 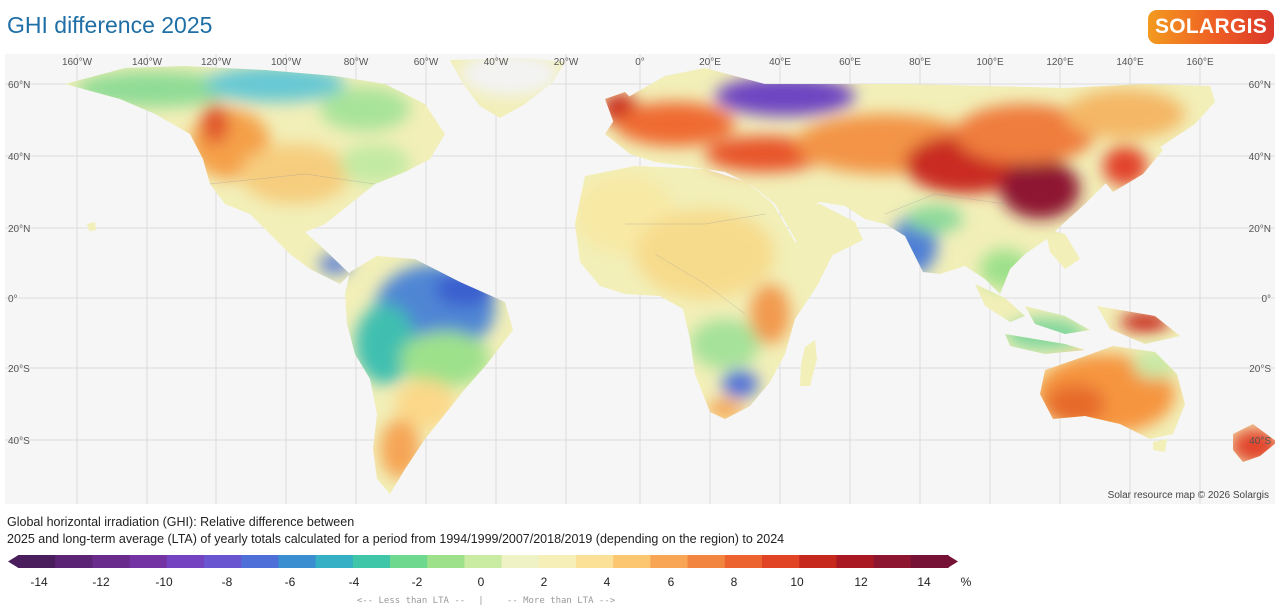 What do you see at coordinates (290, 582) in the screenshot?
I see `legend-tick-minus6: -6` at bounding box center [290, 582].